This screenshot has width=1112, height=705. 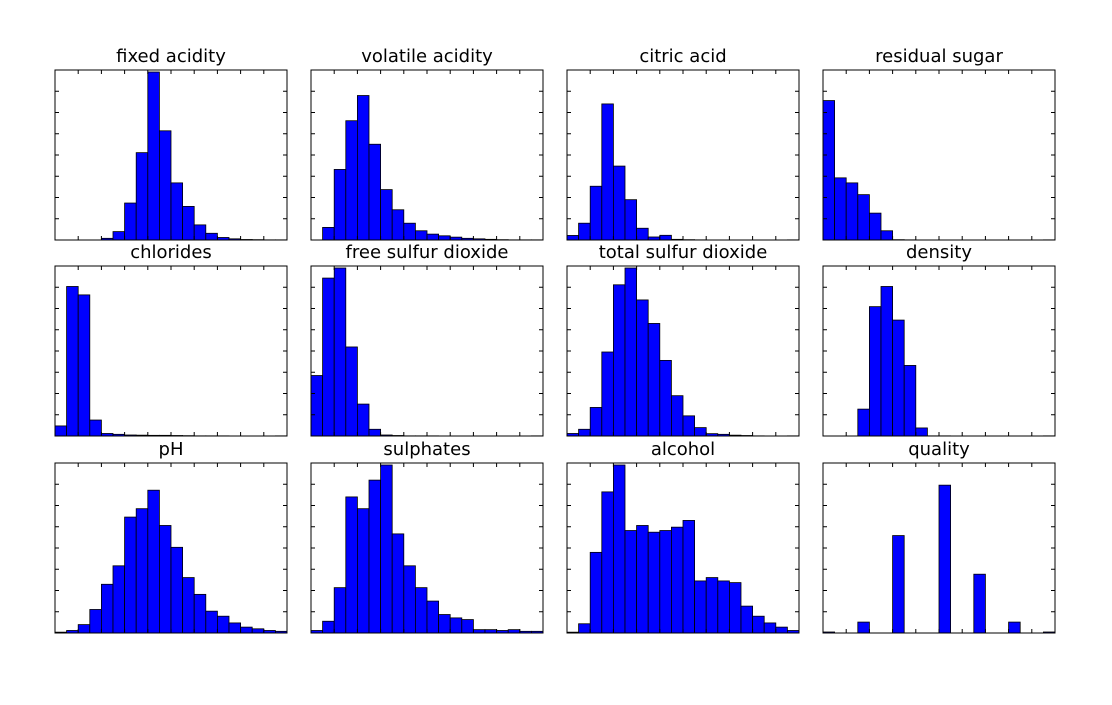 I want to click on panel-volatile-acidity: volatile acidity, so click(x=427, y=143).